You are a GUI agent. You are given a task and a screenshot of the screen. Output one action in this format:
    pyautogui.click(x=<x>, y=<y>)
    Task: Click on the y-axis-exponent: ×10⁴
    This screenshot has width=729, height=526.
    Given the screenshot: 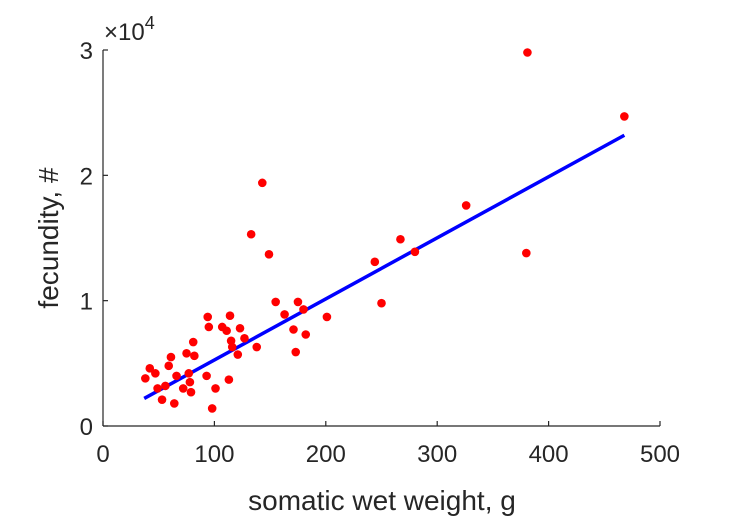 What is the action you would take?
    pyautogui.click(x=129, y=29)
    